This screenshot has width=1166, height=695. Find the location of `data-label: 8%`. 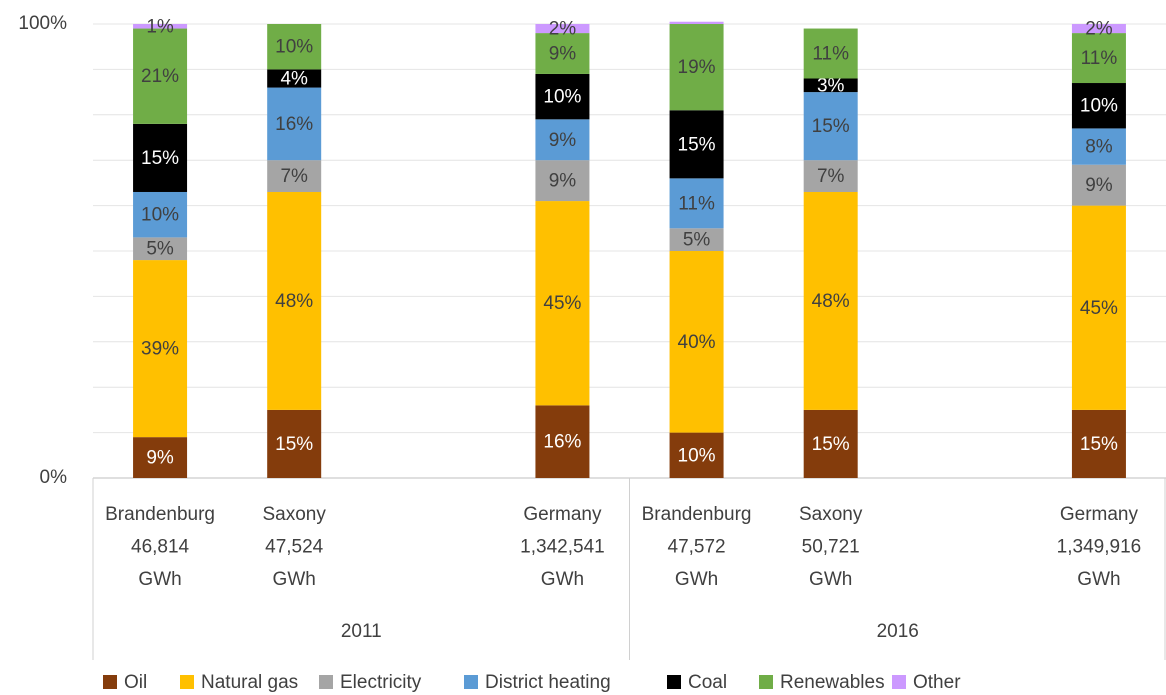

data-label: 8% is located at coordinates (1099, 147).